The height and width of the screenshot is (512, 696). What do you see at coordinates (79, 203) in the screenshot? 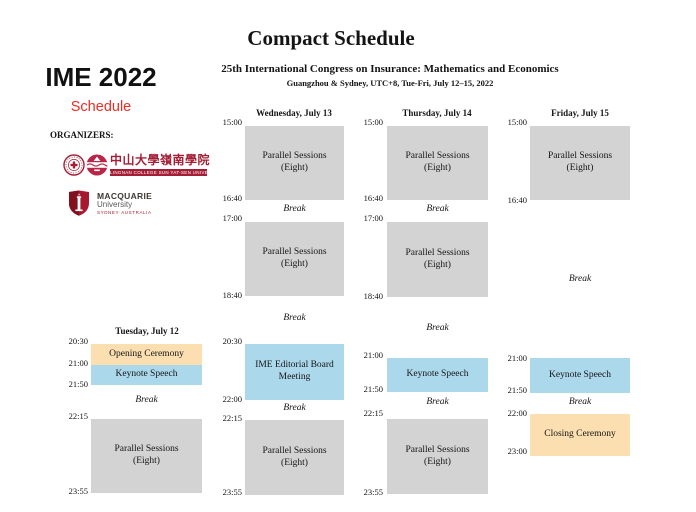
I see `macquarie-shield-icon` at bounding box center [79, 203].